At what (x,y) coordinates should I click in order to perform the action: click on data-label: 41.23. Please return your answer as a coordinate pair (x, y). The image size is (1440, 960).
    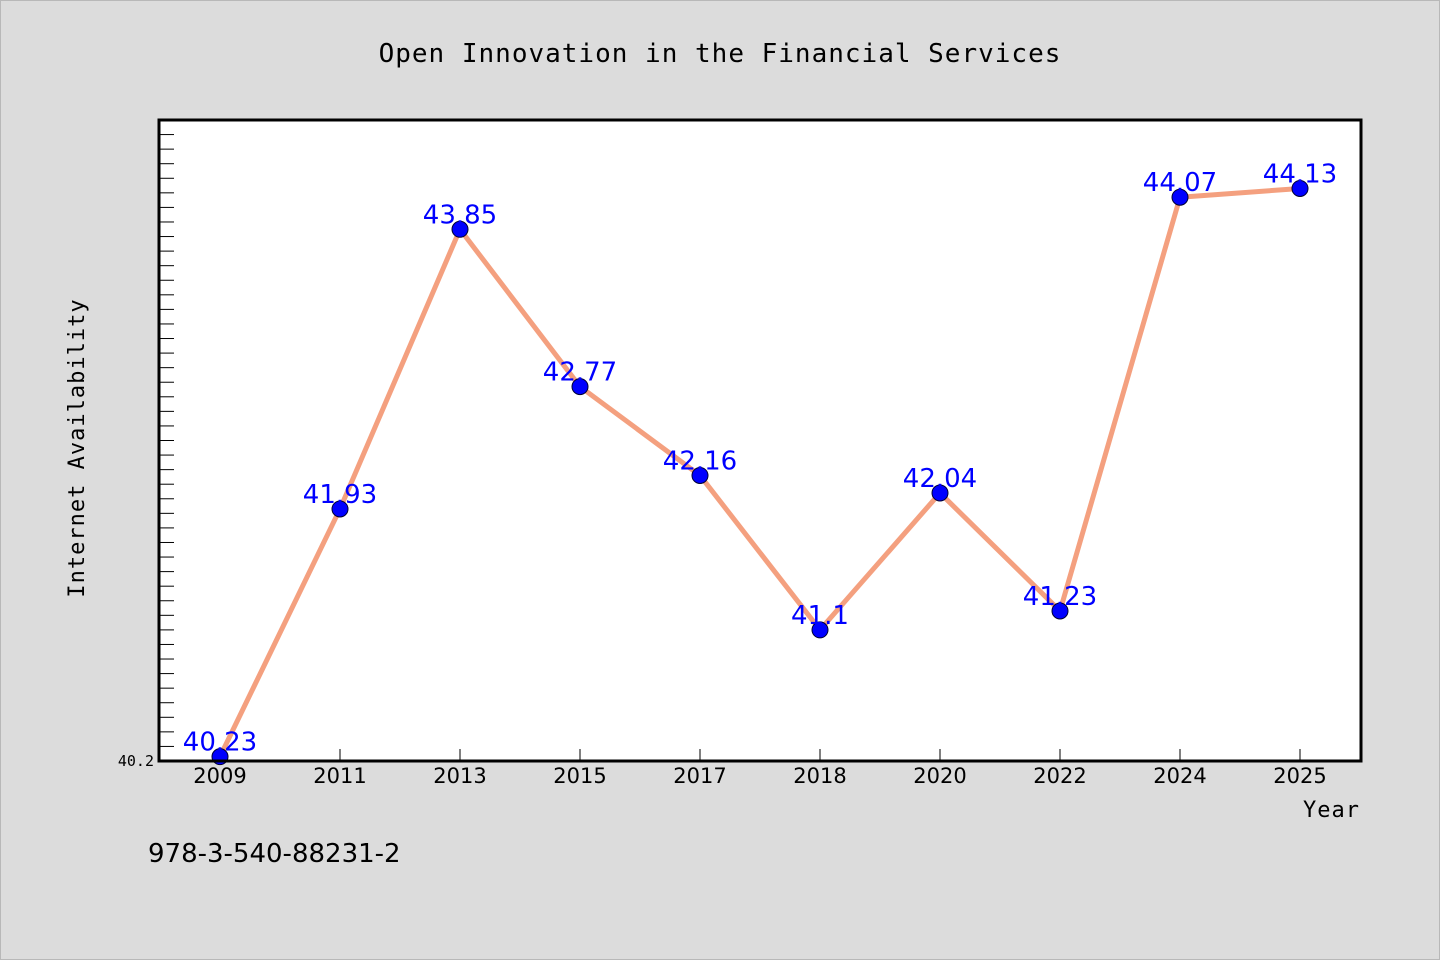
    Looking at the image, I should click on (1060, 597).